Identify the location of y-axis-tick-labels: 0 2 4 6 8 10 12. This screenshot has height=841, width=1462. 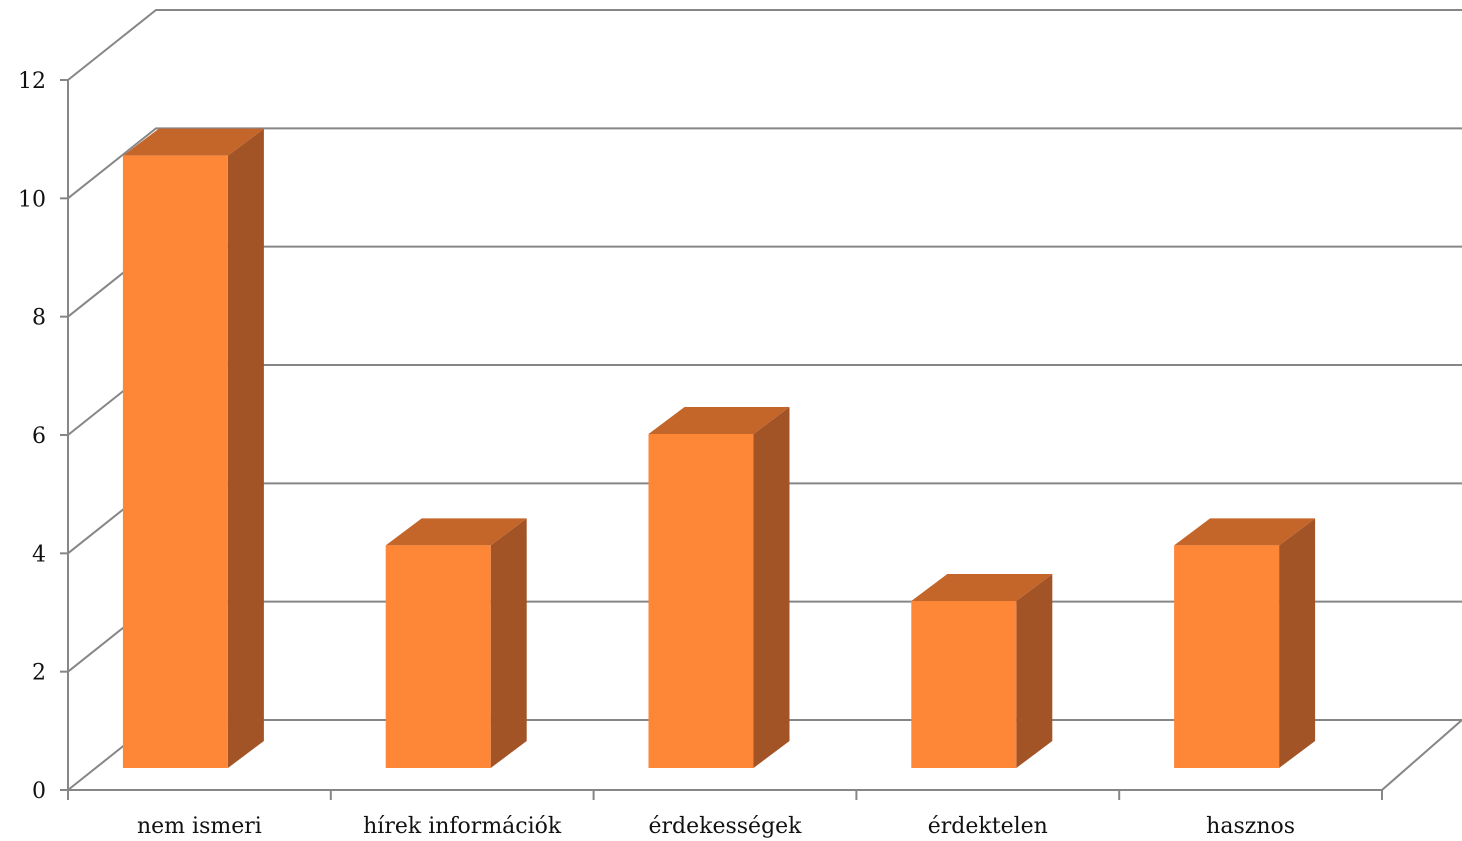
(32, 436).